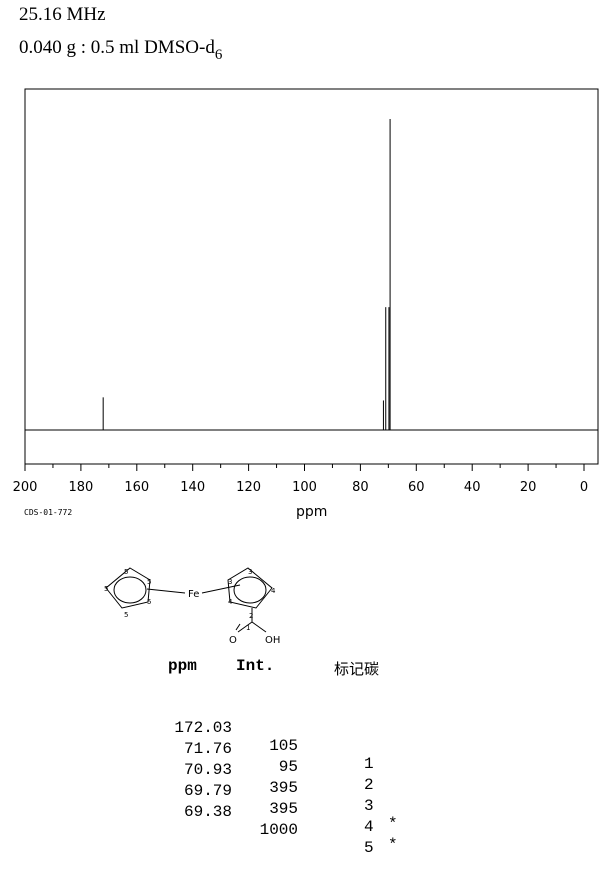 The height and width of the screenshot is (893, 609). Describe the element at coordinates (255, 666) in the screenshot. I see `table-header-int: Int.` at that location.